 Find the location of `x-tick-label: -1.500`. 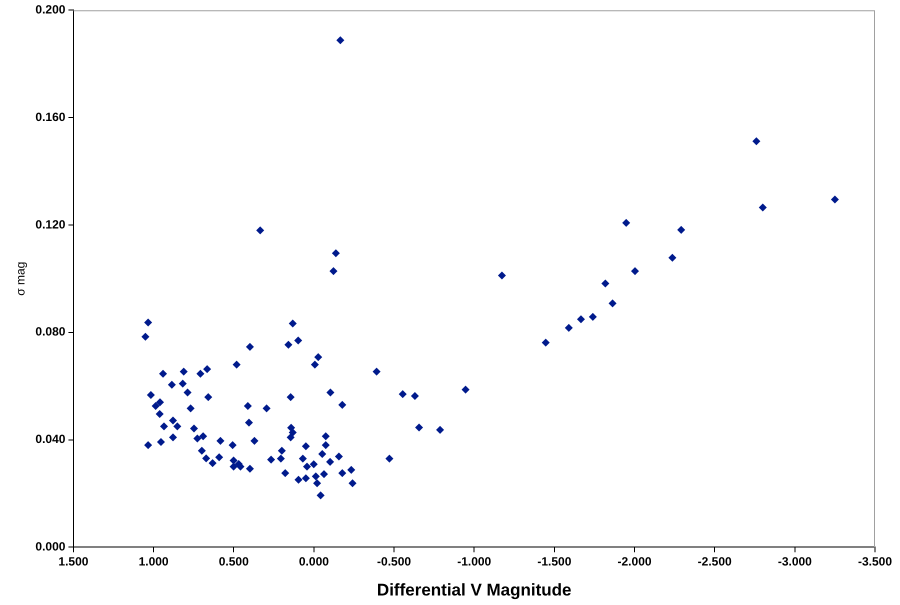

x-tick-label: -1.500 is located at coordinates (554, 561).